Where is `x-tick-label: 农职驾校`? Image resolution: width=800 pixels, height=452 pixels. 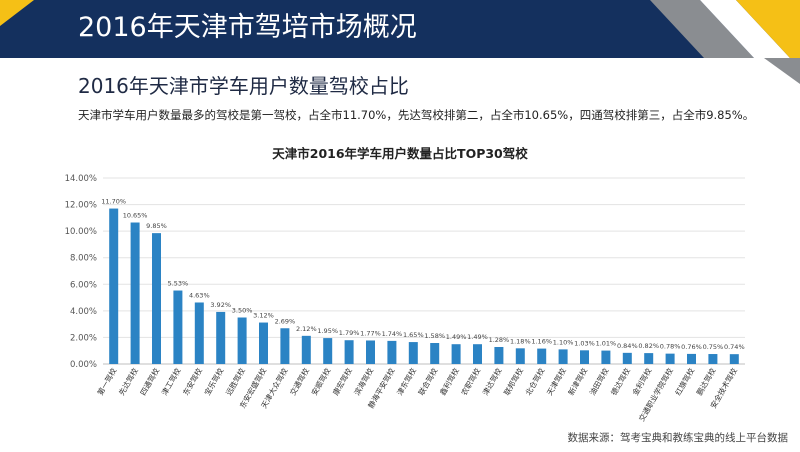 x-tick-label: 农职驾校 is located at coordinates (471, 381).